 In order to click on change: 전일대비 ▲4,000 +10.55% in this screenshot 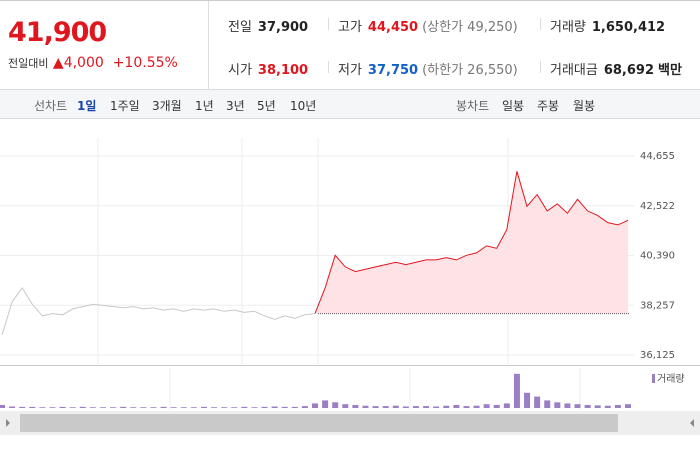, I will do `click(93, 63)`.